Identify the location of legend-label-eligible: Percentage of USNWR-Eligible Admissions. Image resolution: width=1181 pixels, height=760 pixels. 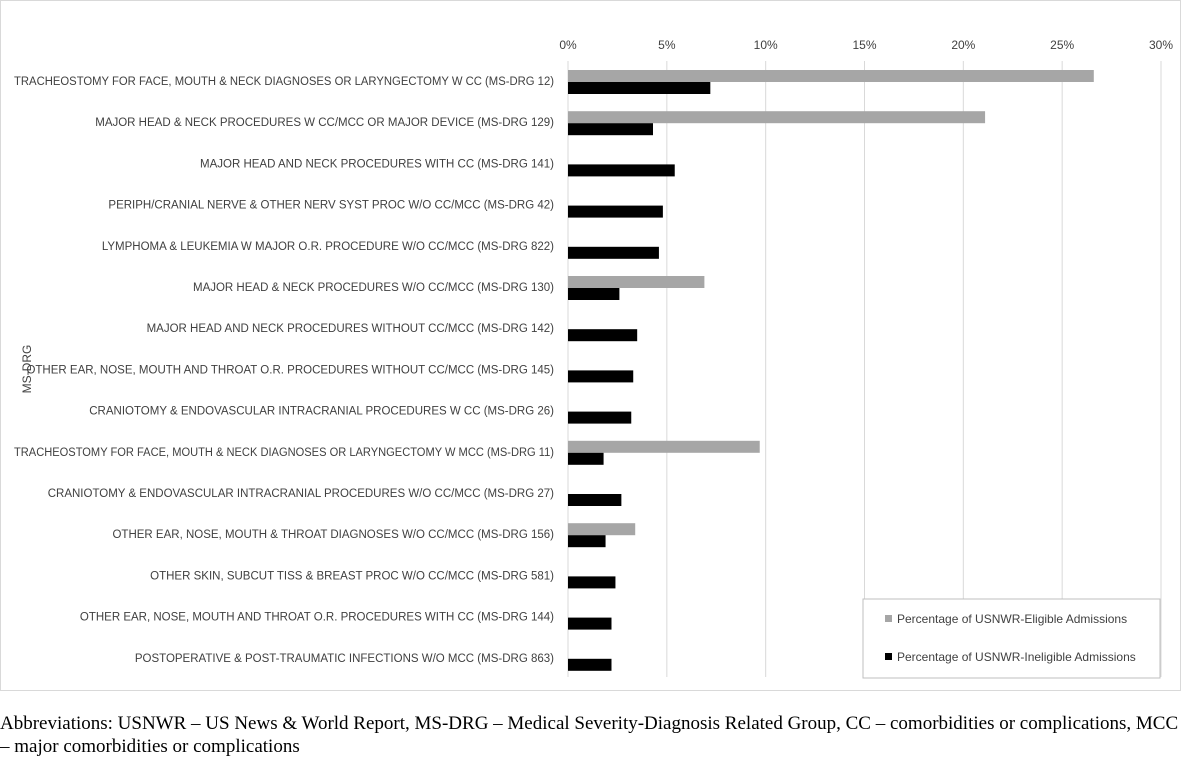
(1012, 619).